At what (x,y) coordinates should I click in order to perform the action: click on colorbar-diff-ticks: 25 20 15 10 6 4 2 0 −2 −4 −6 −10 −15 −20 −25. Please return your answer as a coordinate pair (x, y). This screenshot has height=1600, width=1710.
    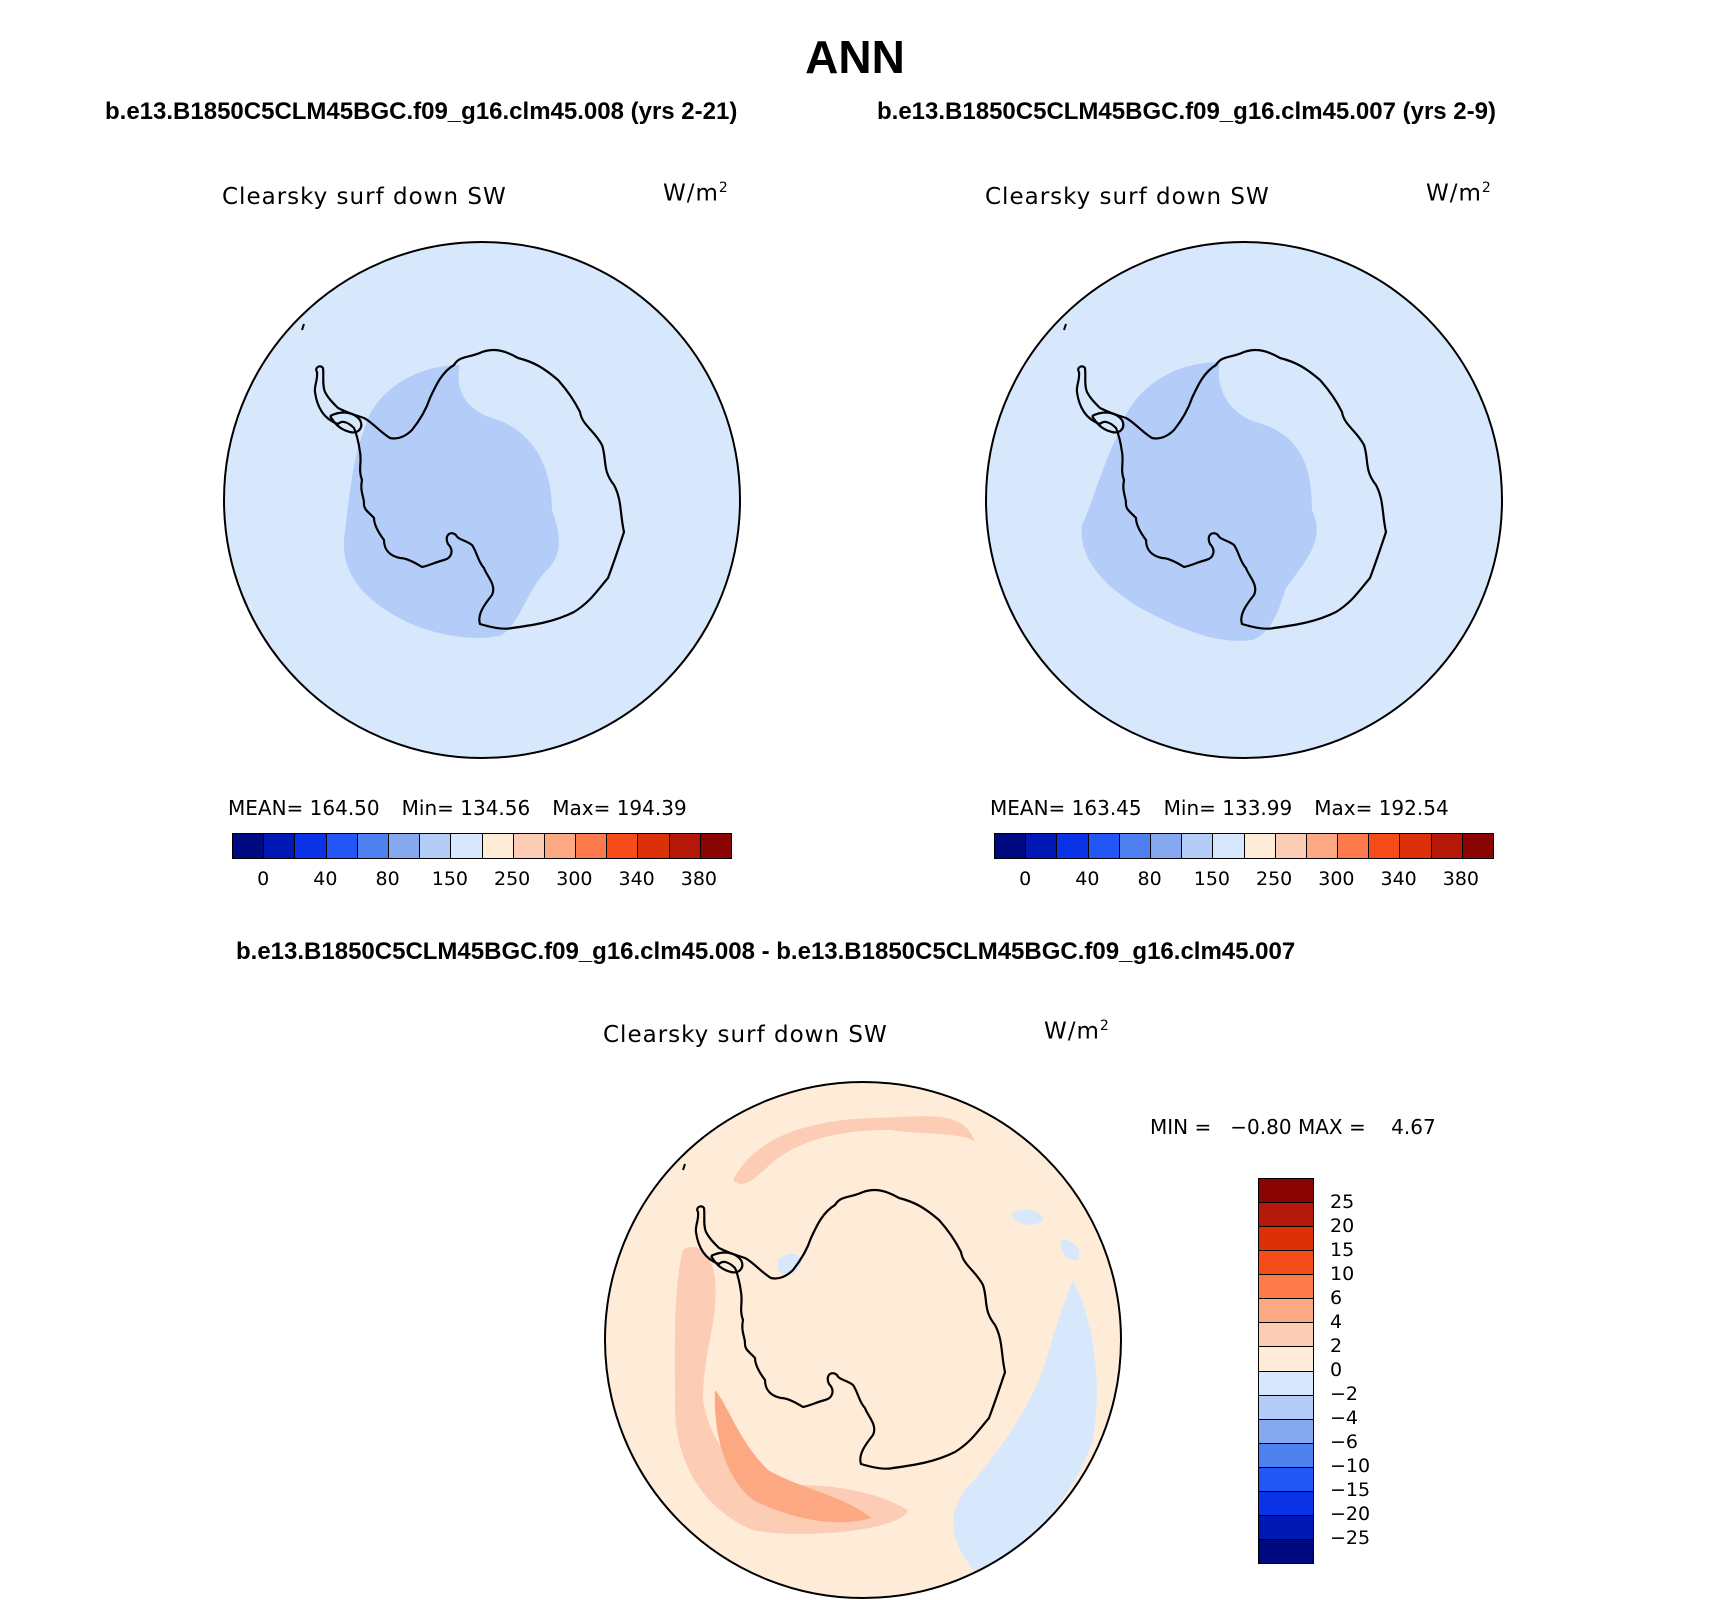
    Looking at the image, I should click on (1370, 1370).